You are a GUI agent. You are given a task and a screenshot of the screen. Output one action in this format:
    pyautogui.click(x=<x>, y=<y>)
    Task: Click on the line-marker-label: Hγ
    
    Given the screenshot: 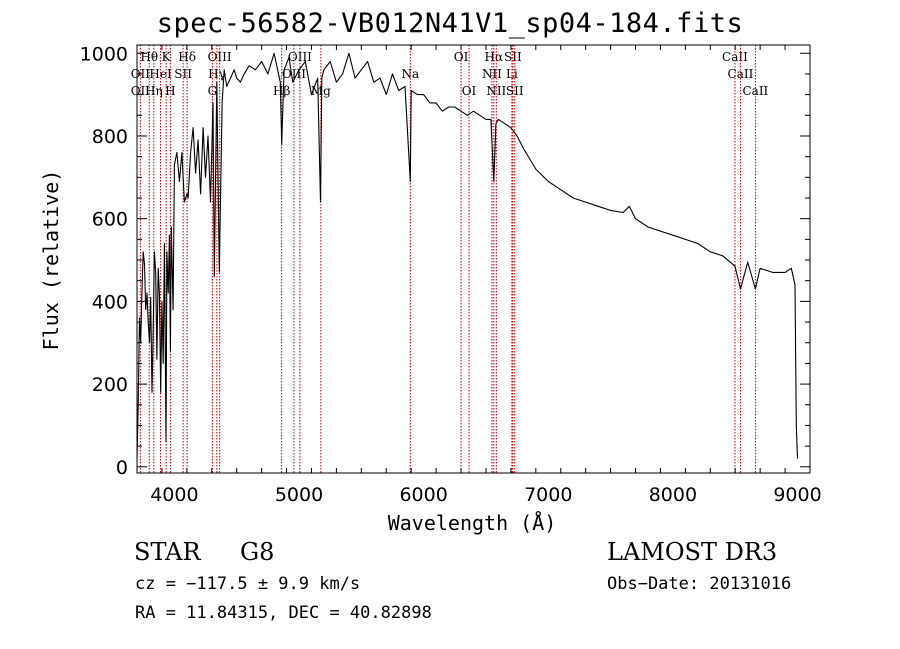 What is the action you would take?
    pyautogui.click(x=217, y=74)
    